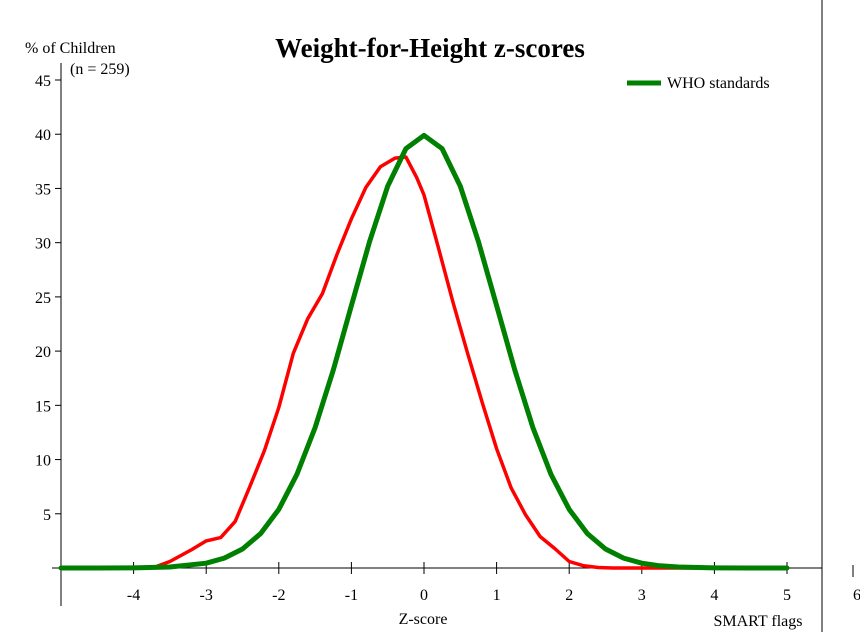 The width and height of the screenshot is (860, 632). What do you see at coordinates (351, 595) in the screenshot?
I see `x-tick-label: -1` at bounding box center [351, 595].